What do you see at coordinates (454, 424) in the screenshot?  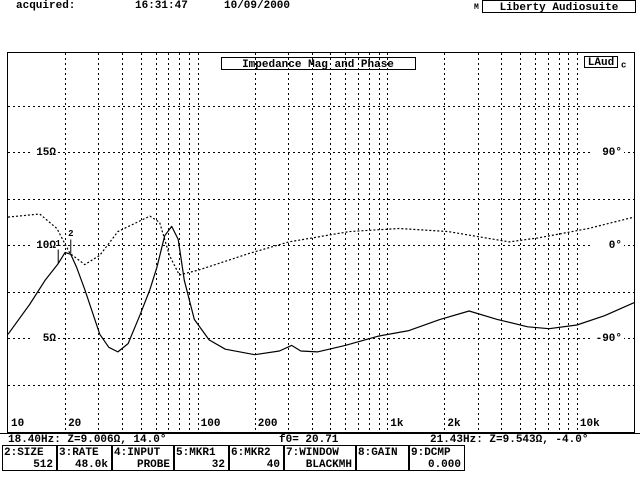 I see `x-tick-label: 2k` at bounding box center [454, 424].